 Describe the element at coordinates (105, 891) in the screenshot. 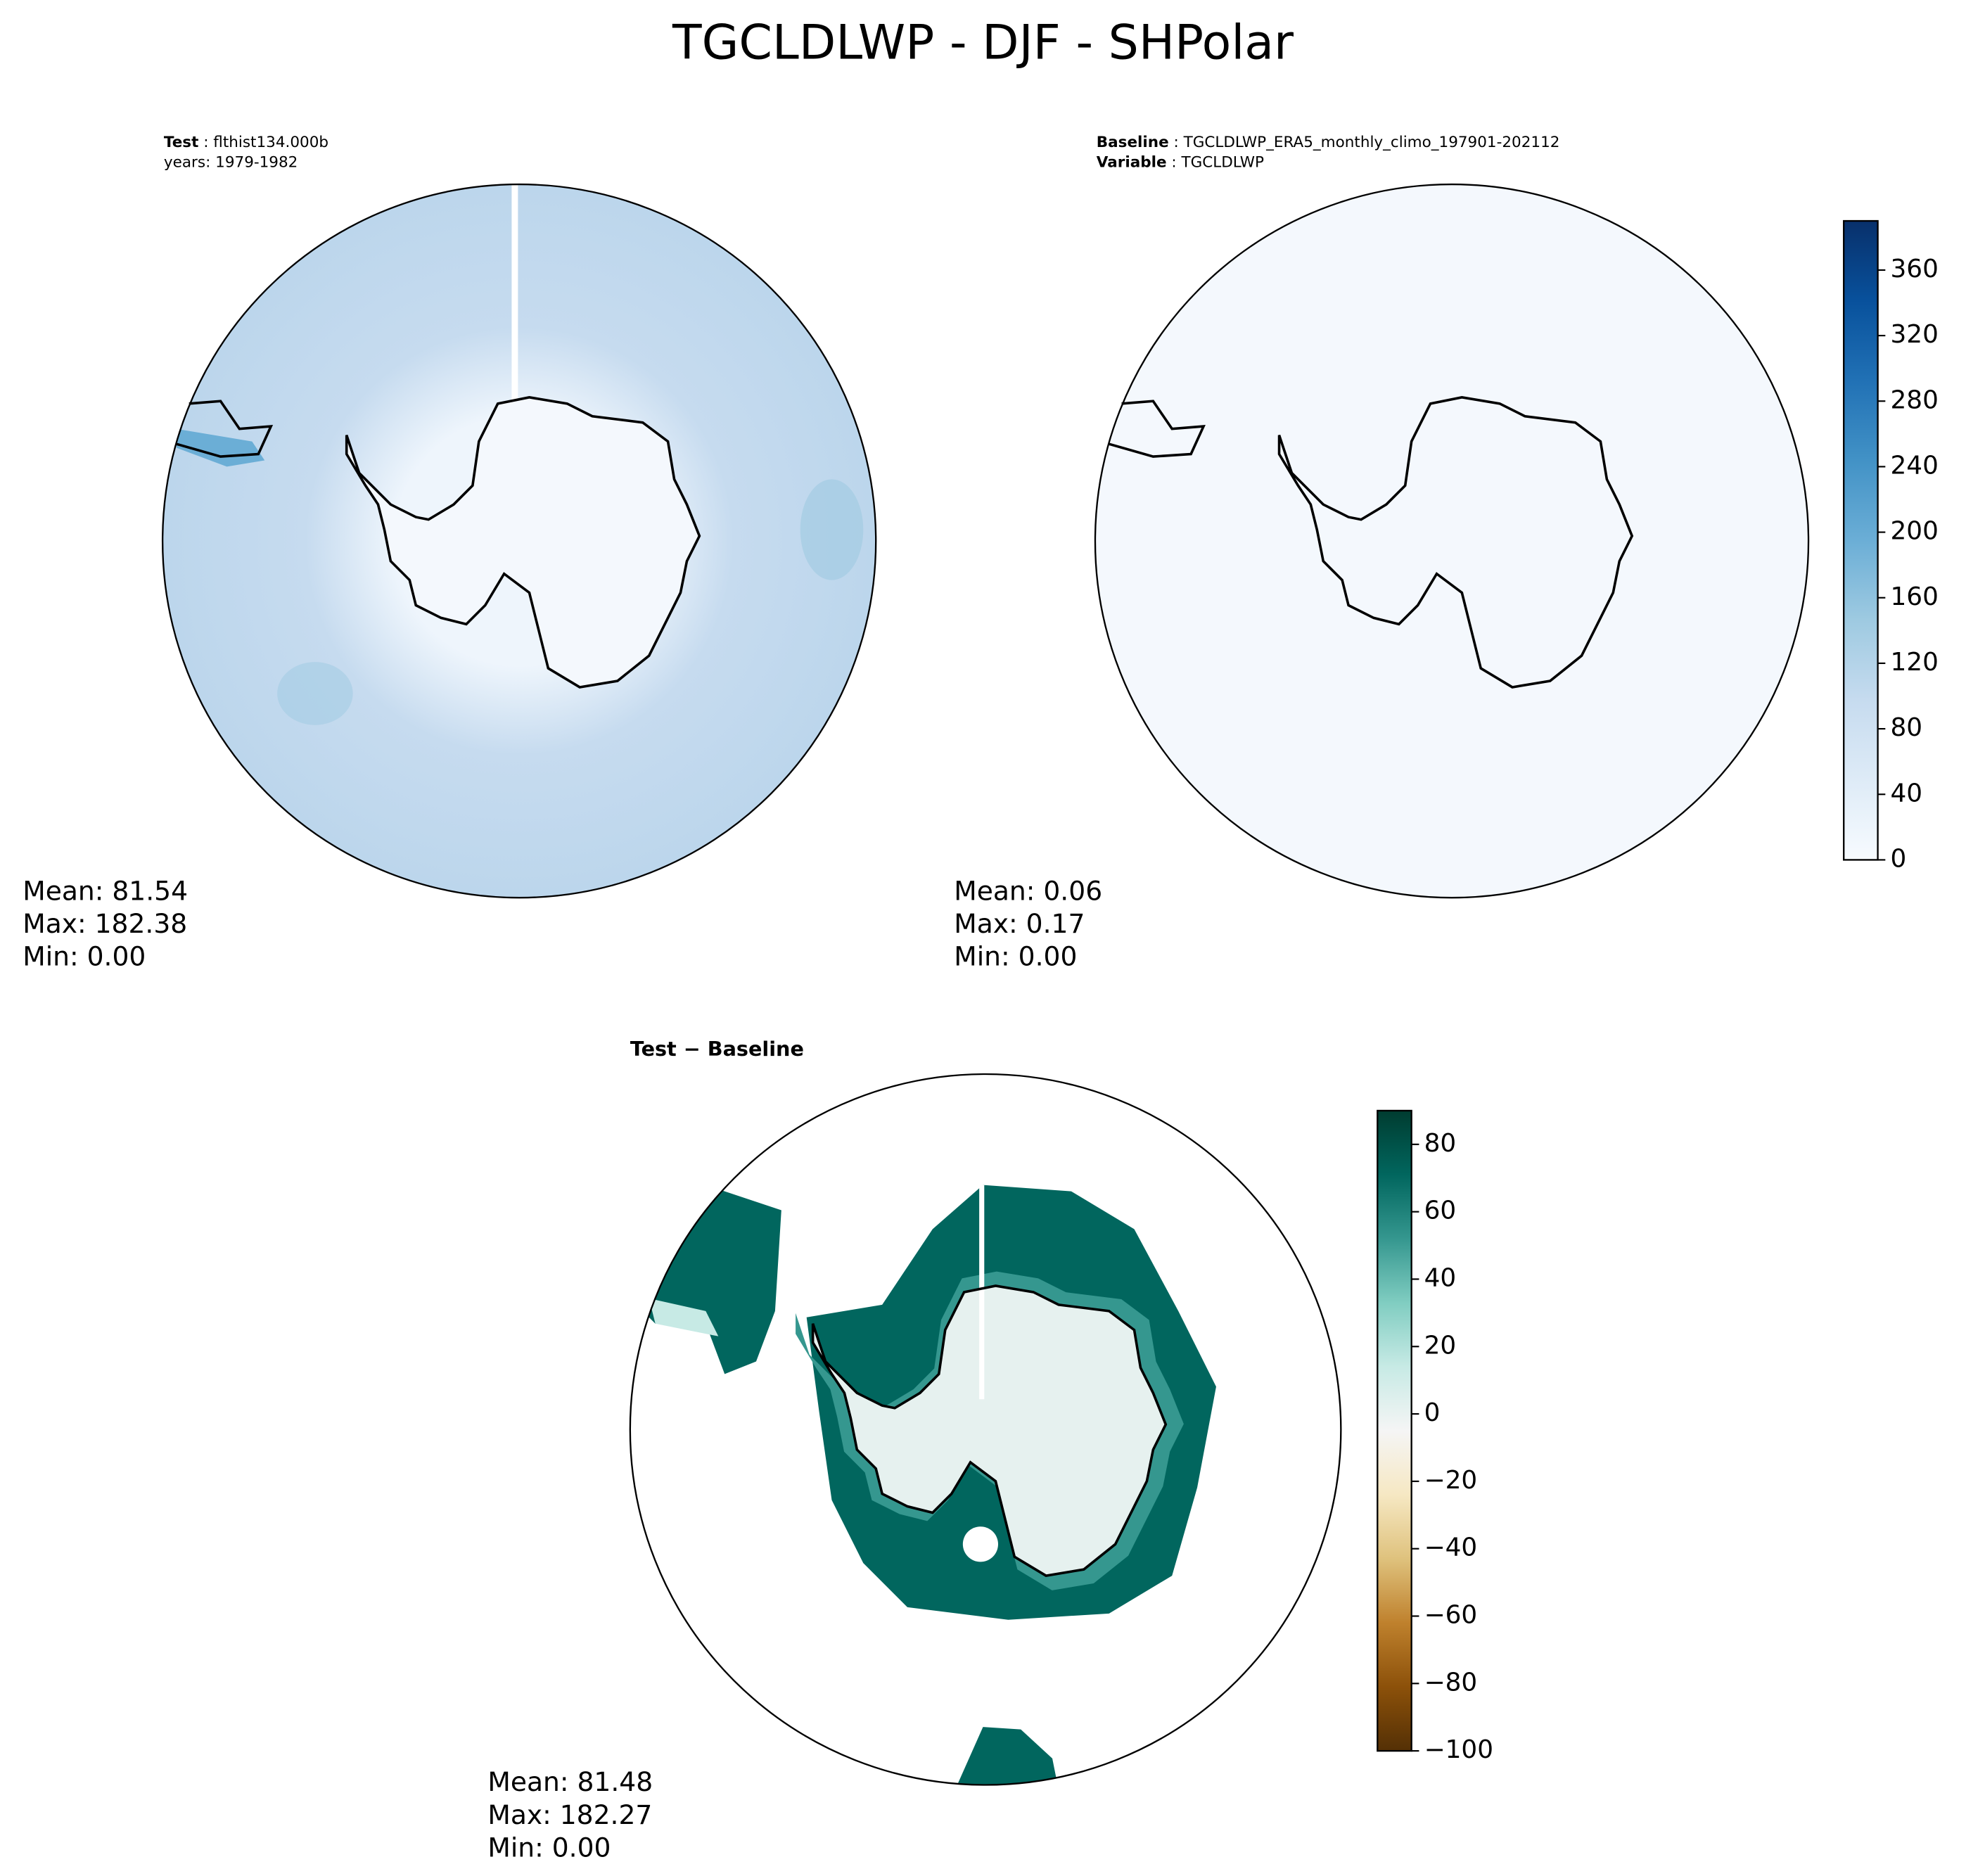

I see `stat-line: Mean: 81.54` at that location.